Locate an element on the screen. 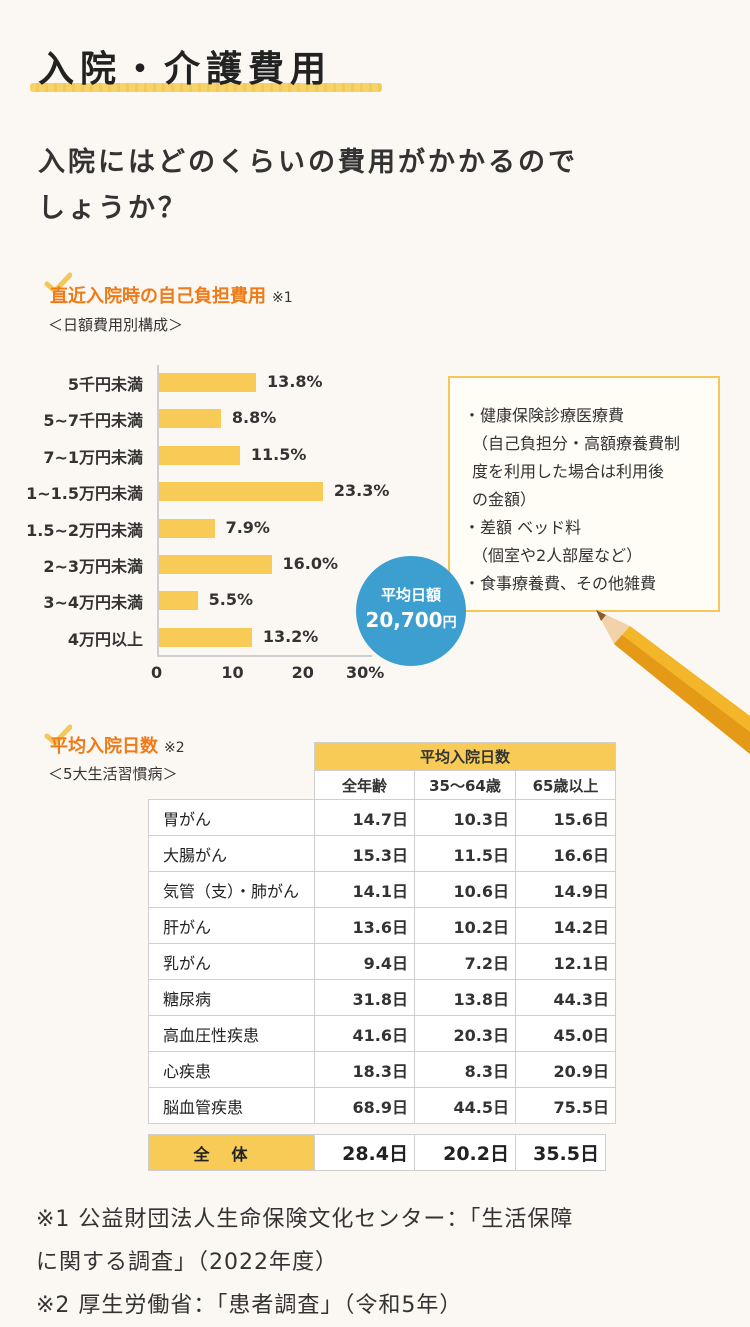 The height and width of the screenshot is (1327, 750). chart-category-label: 1.5~2万円未満 is located at coordinates (84, 530).